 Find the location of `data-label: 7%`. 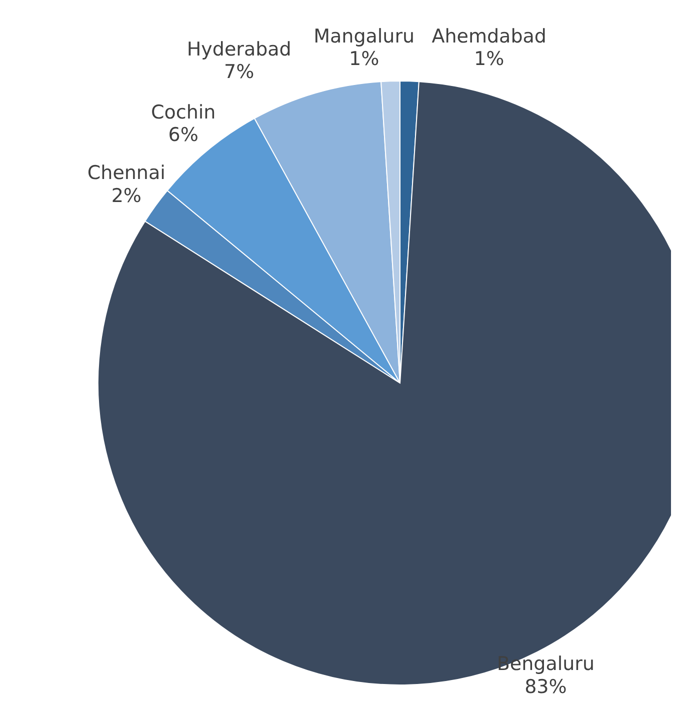

data-label: 7% is located at coordinates (239, 72).